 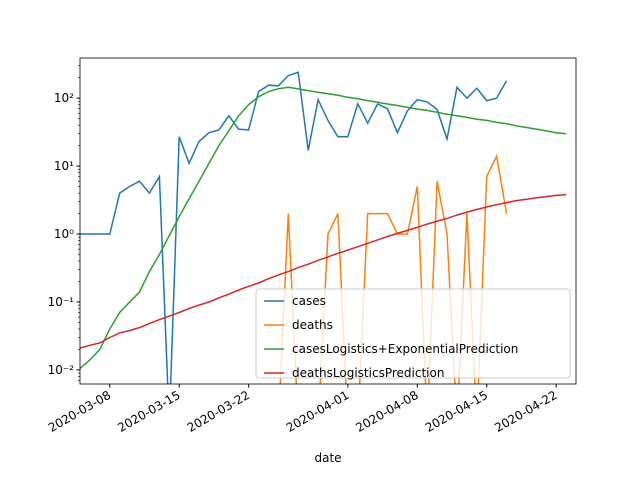 I want to click on x-tick-label: 2020-03-15, so click(x=148, y=411).